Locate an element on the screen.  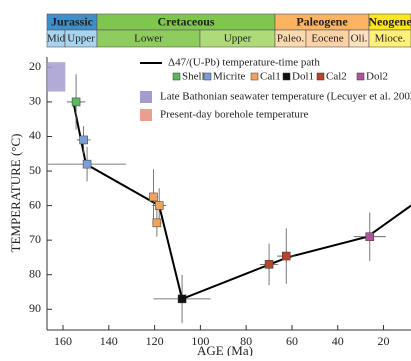
legend-label: Present-day borehole temperature is located at coordinates (234, 115).